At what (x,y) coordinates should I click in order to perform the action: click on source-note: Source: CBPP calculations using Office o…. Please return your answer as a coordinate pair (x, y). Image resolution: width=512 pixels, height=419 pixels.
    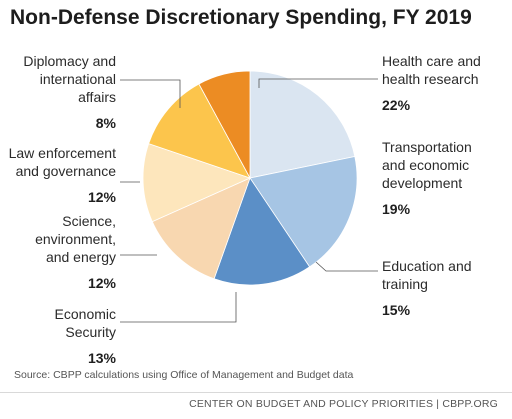
    Looking at the image, I should click on (184, 375).